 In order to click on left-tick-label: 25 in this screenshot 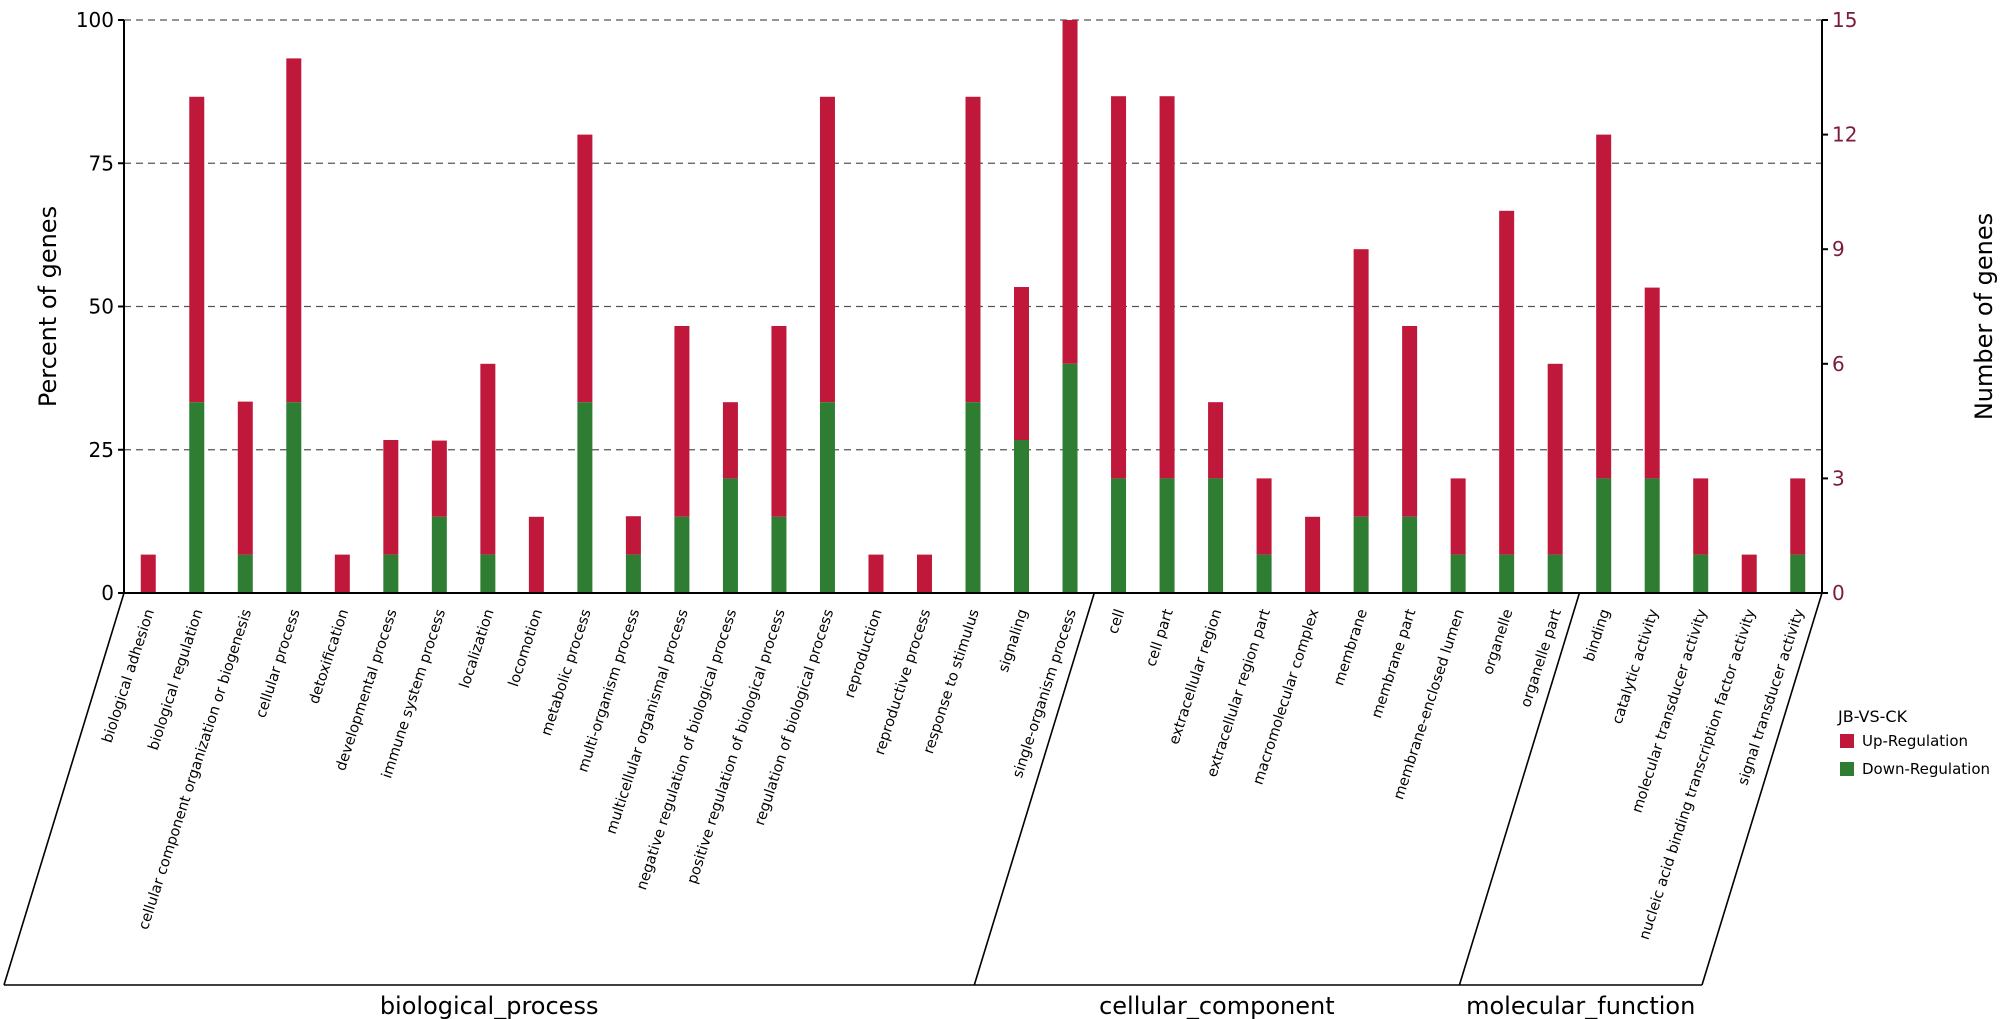, I will do `click(101, 450)`.